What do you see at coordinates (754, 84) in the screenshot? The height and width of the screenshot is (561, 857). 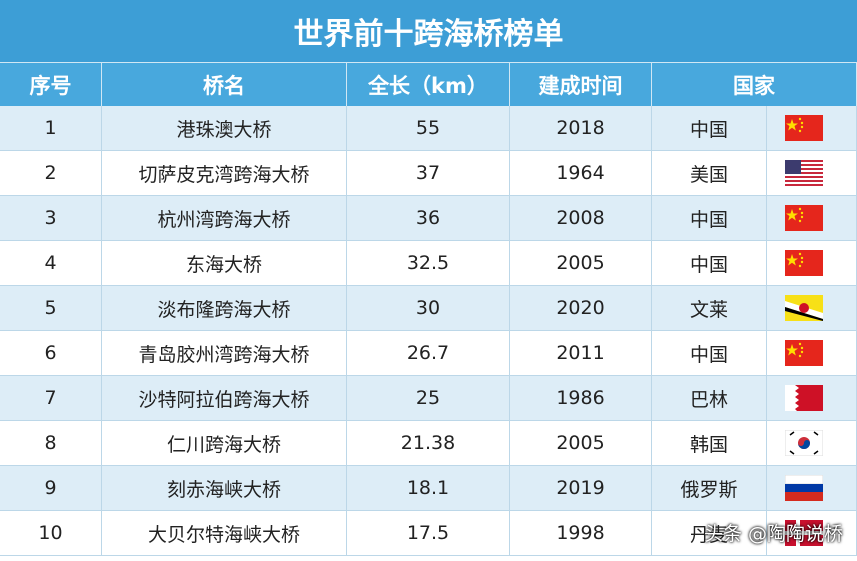 I see `header-cell: 国家` at bounding box center [754, 84].